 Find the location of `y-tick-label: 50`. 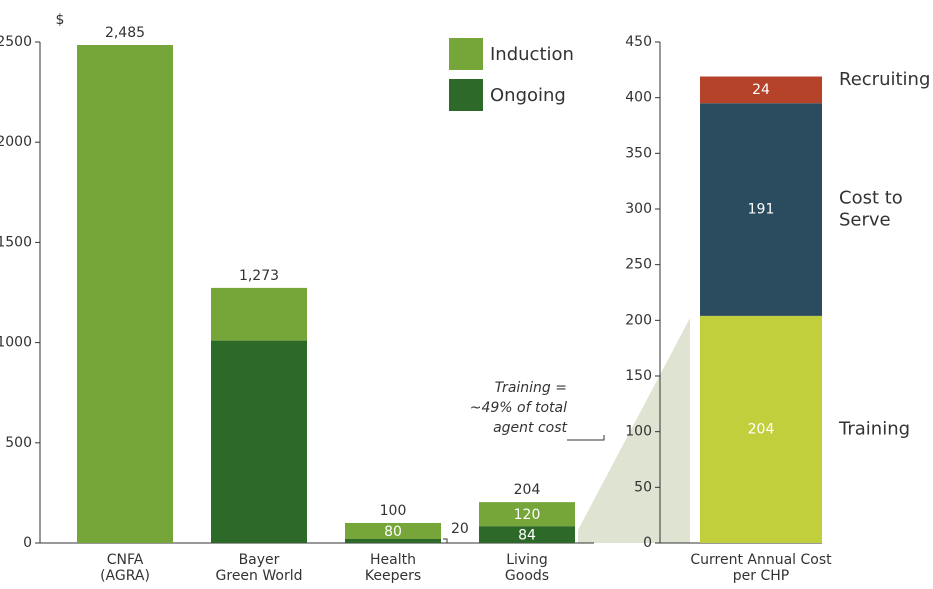

y-tick-label: 50 is located at coordinates (643, 487).